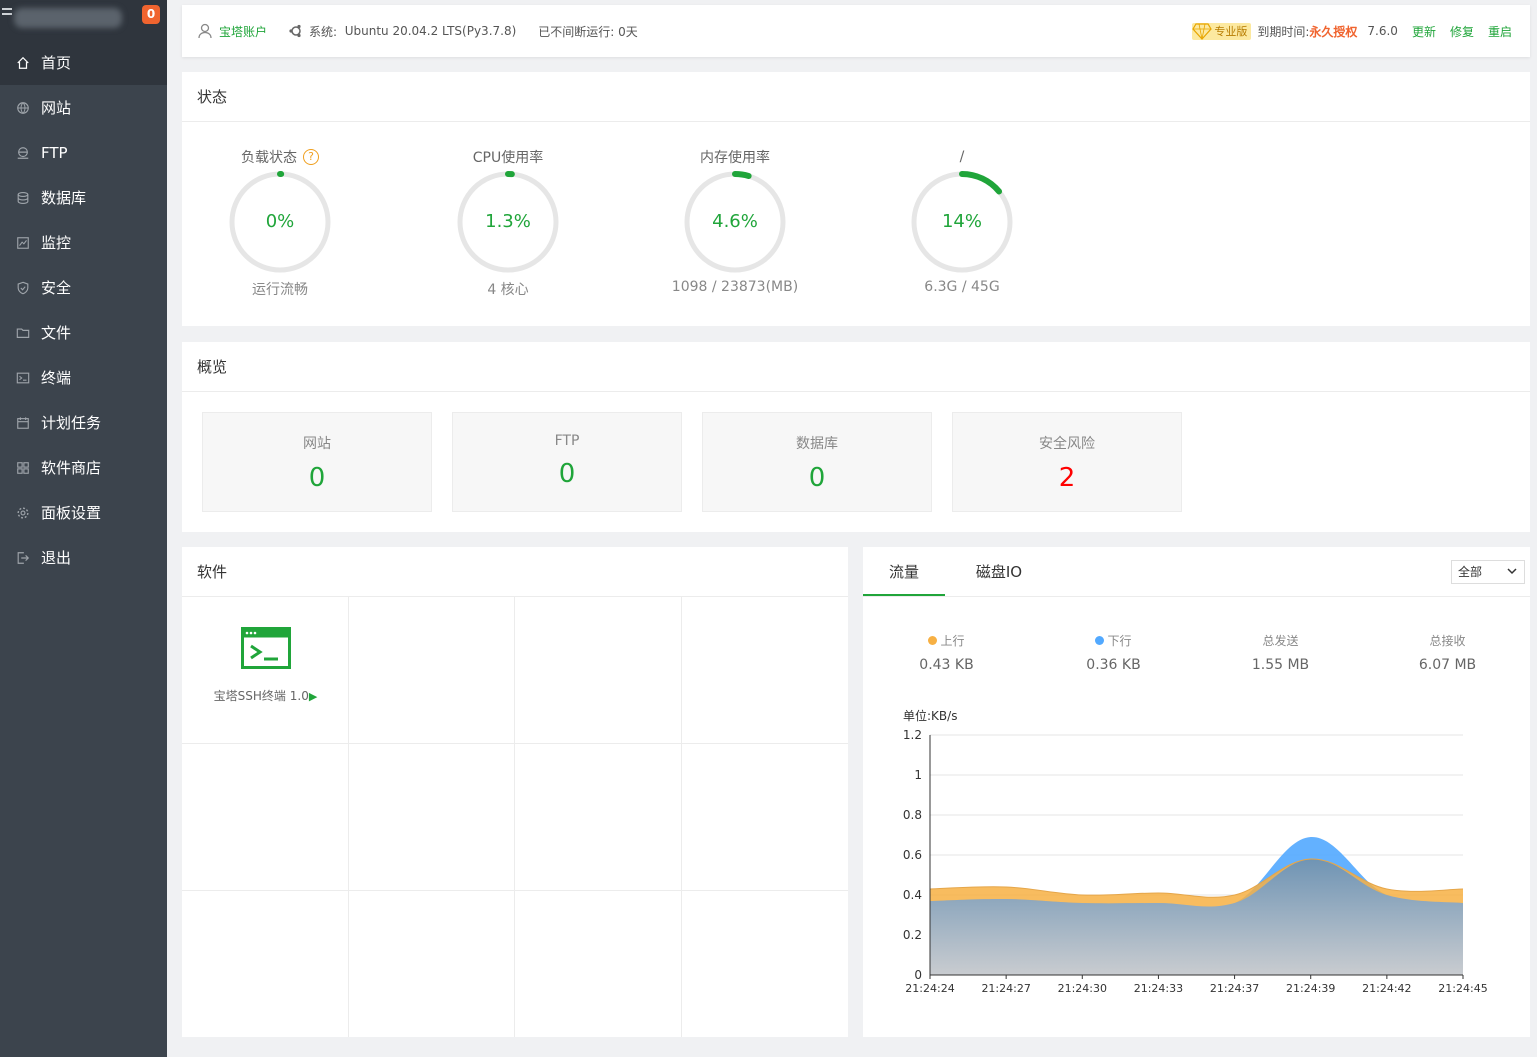 This screenshot has height=1057, width=1537. What do you see at coordinates (23, 468) in the screenshot?
I see `grid-icon` at bounding box center [23, 468].